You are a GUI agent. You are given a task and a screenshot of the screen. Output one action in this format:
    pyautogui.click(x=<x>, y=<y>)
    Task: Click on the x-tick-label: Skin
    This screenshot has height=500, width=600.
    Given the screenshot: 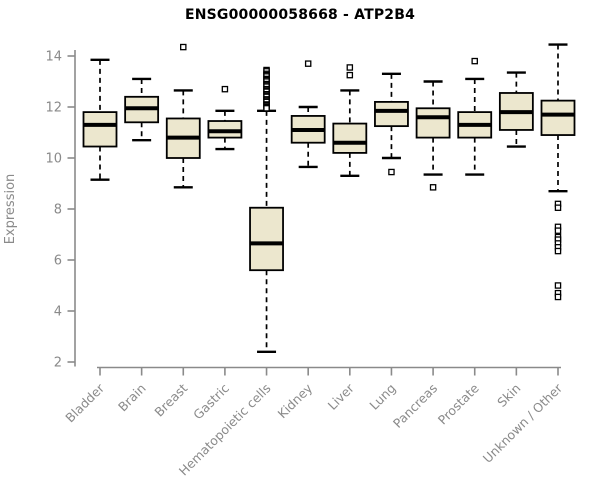 What is the action you would take?
    pyautogui.click(x=508, y=395)
    